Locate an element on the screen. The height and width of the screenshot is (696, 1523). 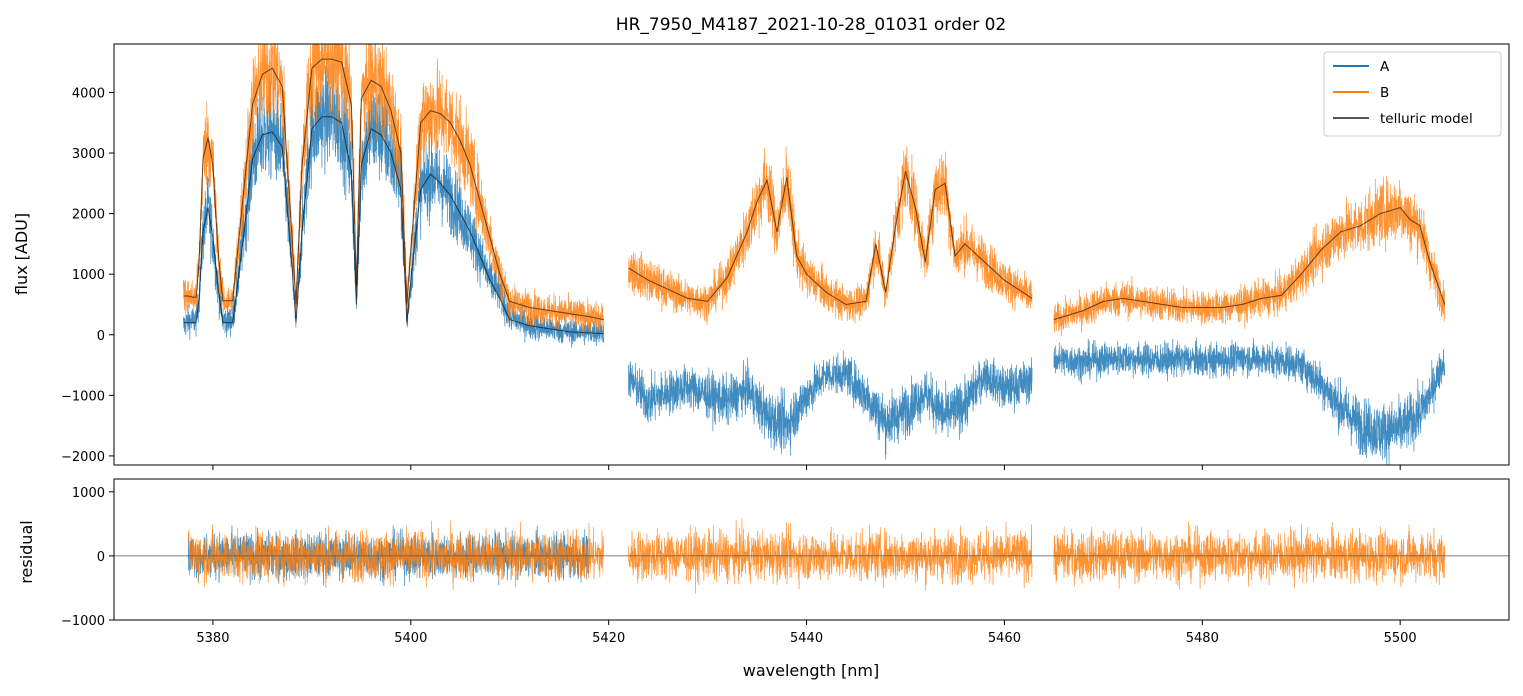
legend-label-a: A is located at coordinates (1385, 67).